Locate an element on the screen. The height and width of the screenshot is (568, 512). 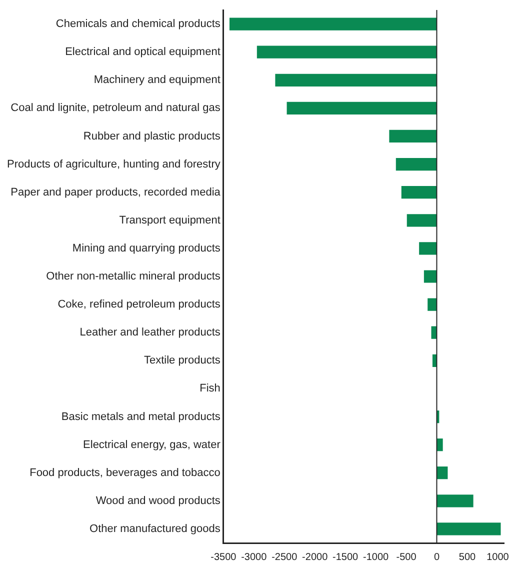
y-tick-label: Products of agriculture, hunting and forestry is located at coordinates (113, 164).